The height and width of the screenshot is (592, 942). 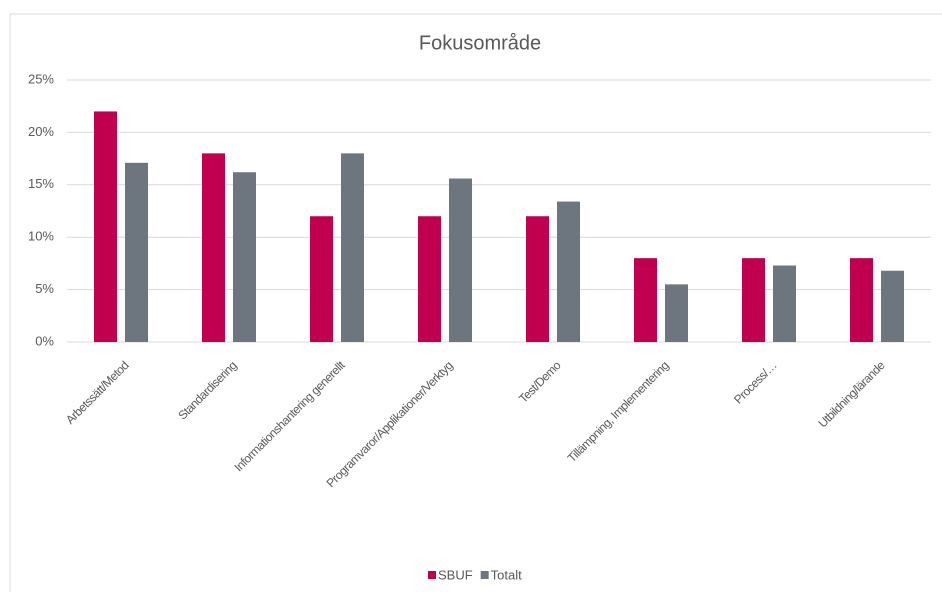 I want to click on x-tick-label: Standardisering, so click(x=207, y=390).